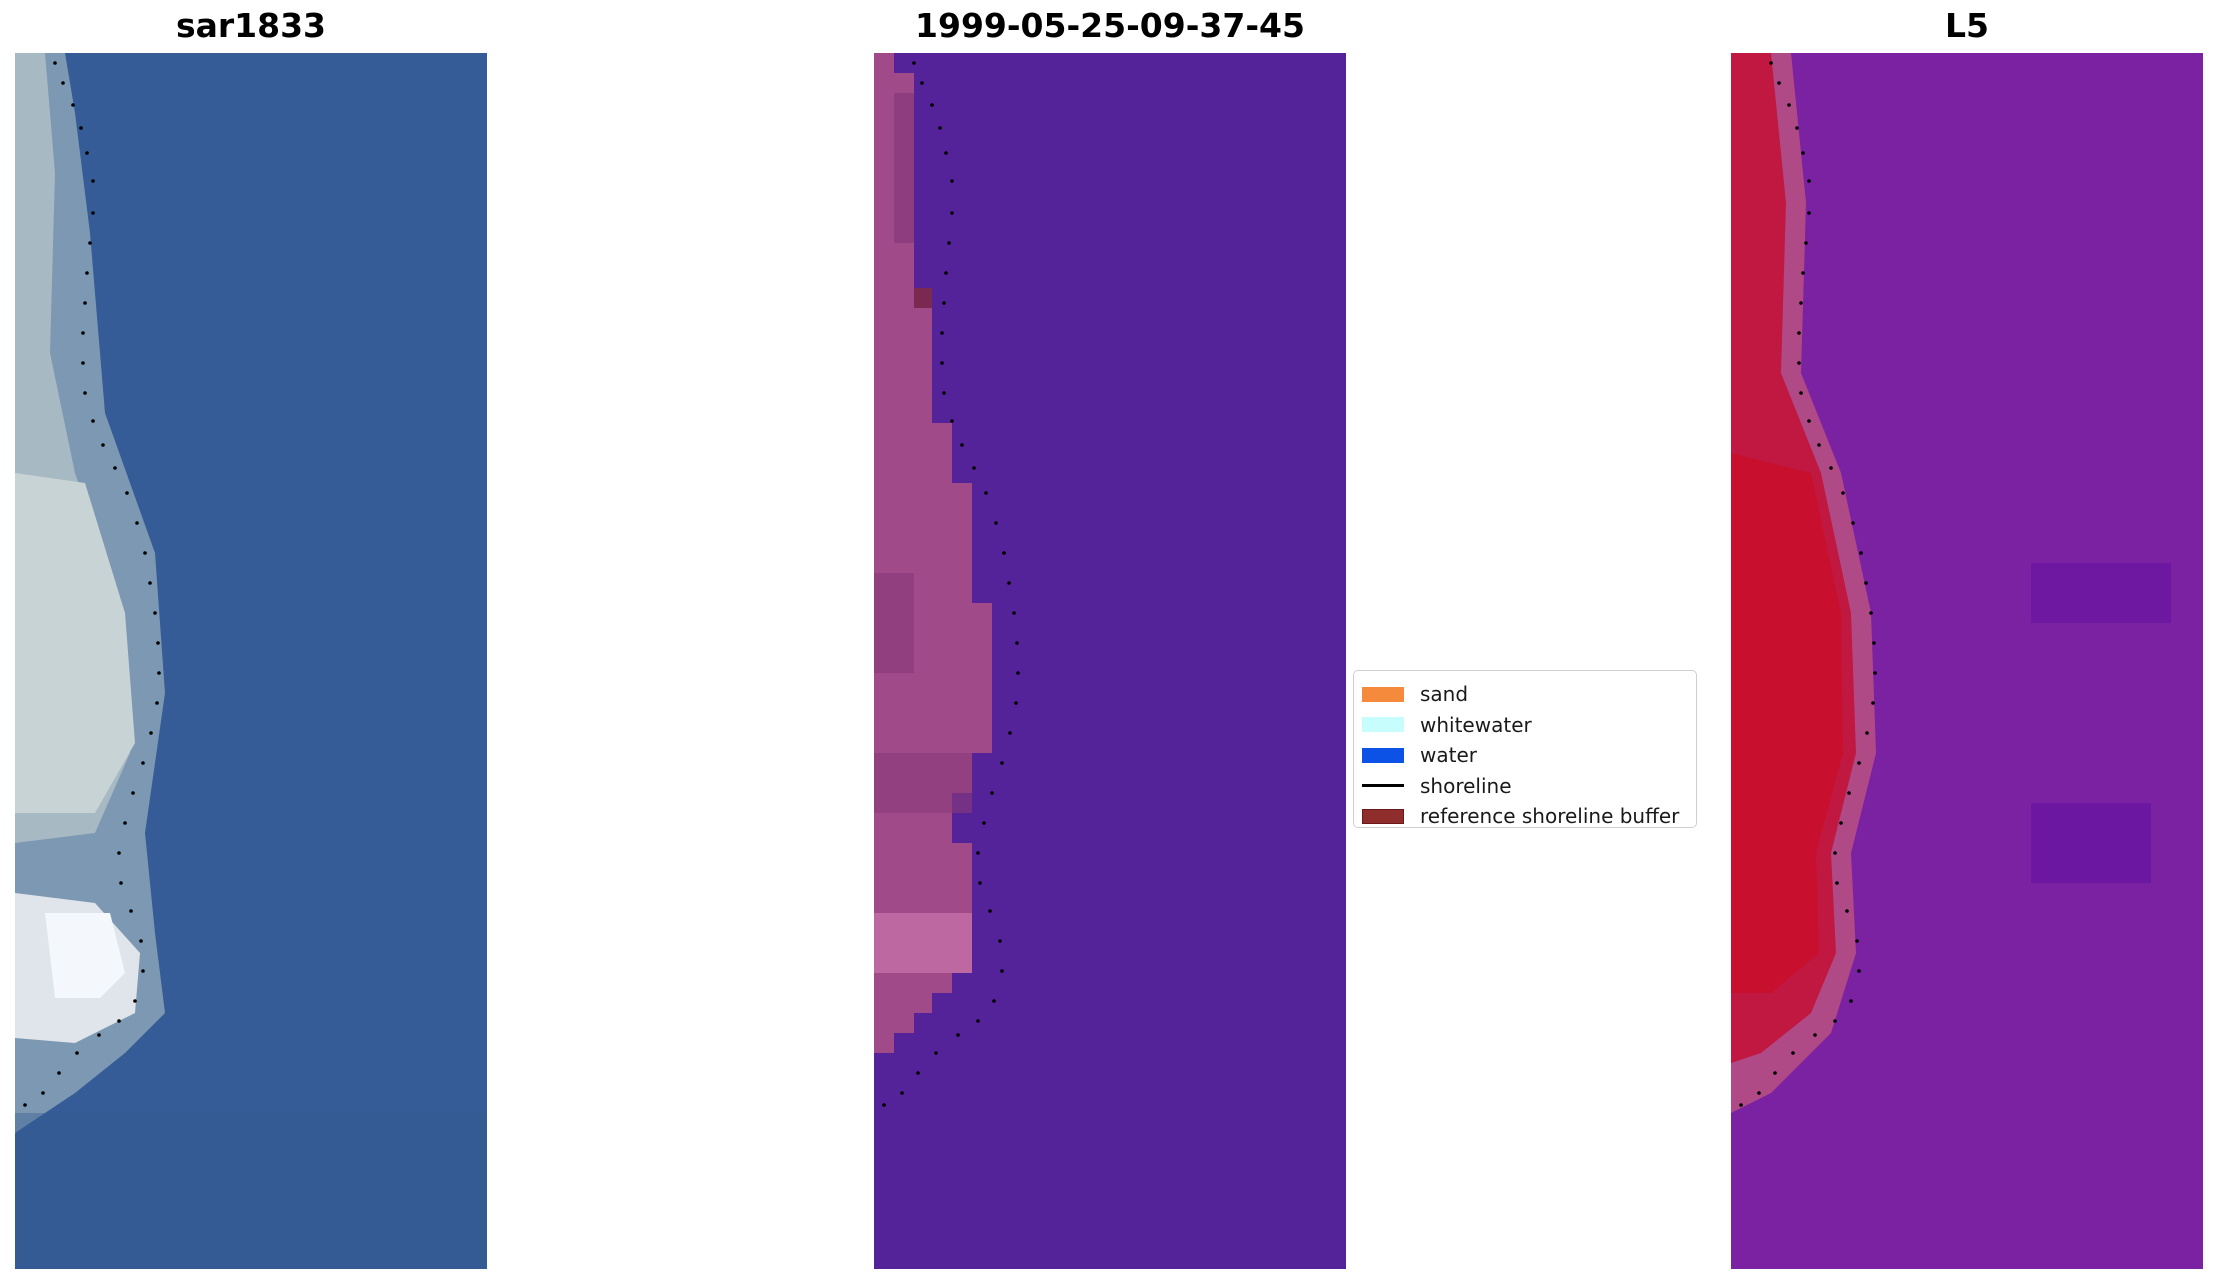 This screenshot has width=2215, height=1283. What do you see at coordinates (1110, 25) in the screenshot?
I see `panel-title-classification: 1999-05-25-09-37-45` at bounding box center [1110, 25].